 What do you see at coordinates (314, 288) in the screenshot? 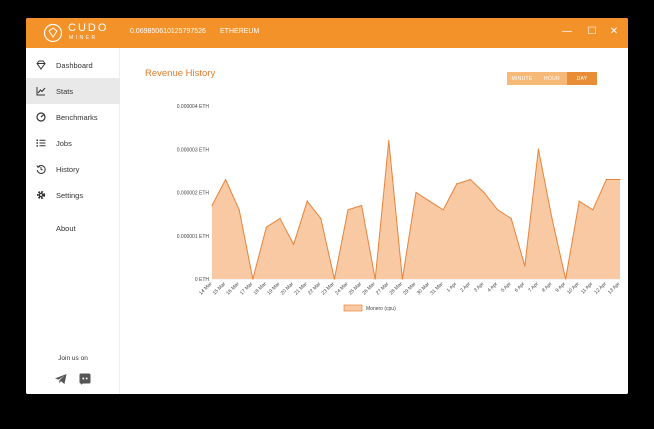
I see `x-tick-label: 22 Mar` at bounding box center [314, 288].